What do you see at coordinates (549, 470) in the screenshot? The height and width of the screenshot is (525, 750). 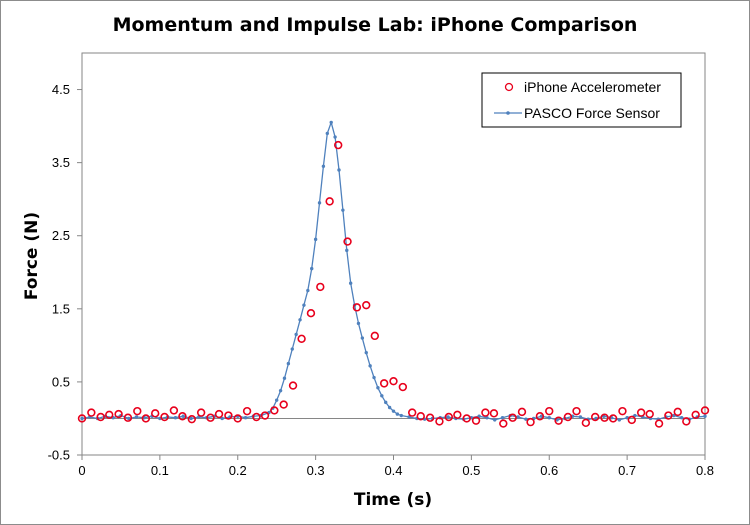 I see `x-tick-label: 0.6` at bounding box center [549, 470].